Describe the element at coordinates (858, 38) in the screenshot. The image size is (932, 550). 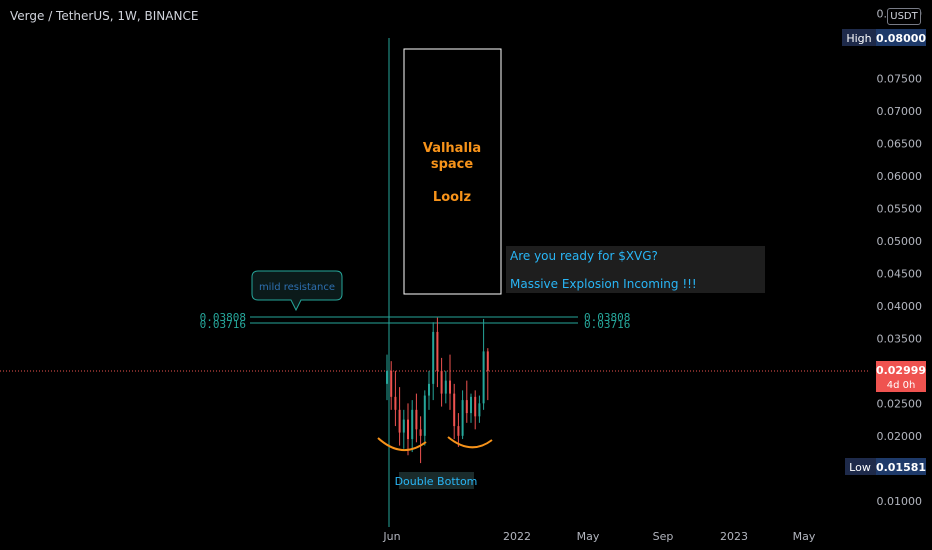
I see `high-label: High` at that location.